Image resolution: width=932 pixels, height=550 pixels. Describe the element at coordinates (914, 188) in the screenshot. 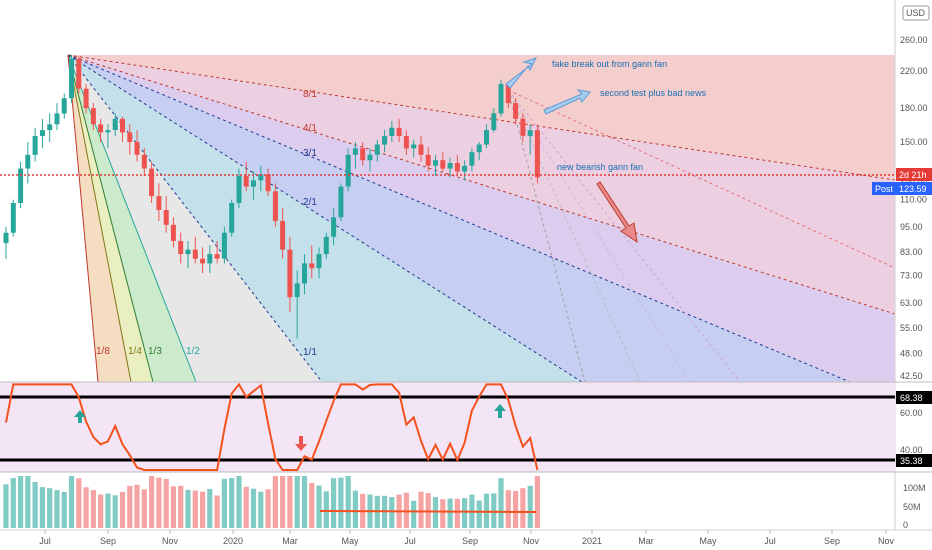

I see `current-price-box` at that location.